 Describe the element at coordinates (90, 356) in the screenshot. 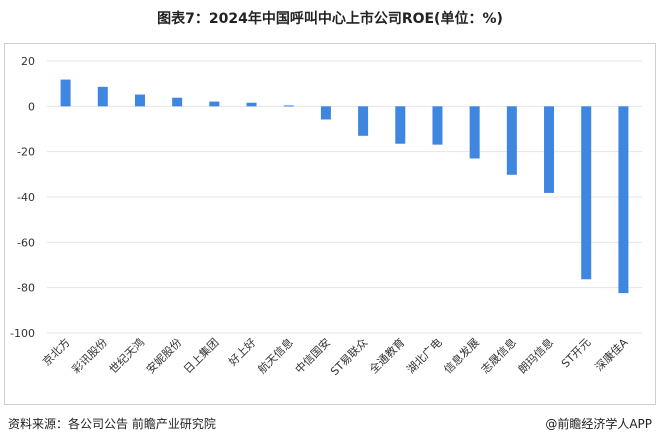

I see `x-tick-label: 彩讯股份` at that location.